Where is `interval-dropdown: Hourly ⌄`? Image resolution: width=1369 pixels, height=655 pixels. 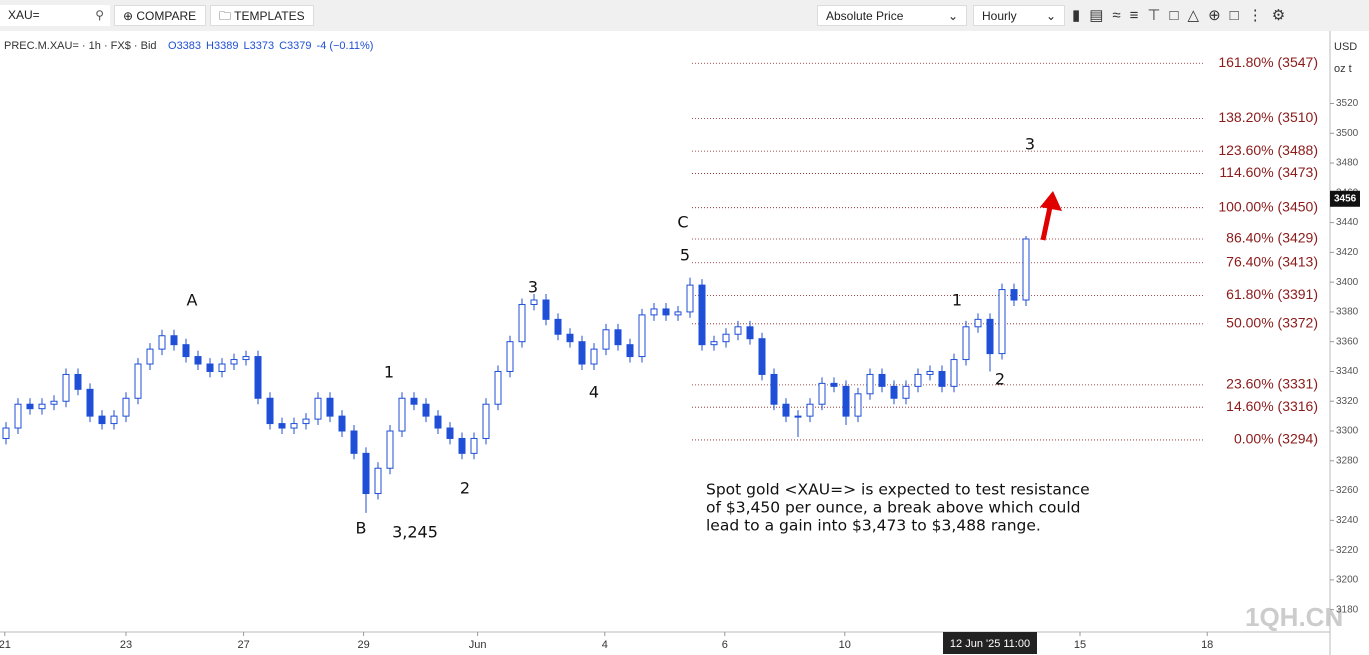
interval-dropdown: Hourly ⌄ is located at coordinates (1019, 15).